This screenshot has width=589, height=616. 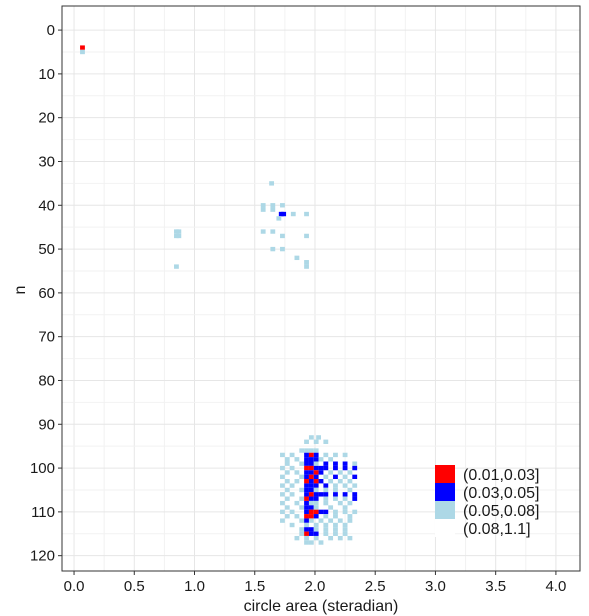 What do you see at coordinates (51, 30) in the screenshot?
I see `y-tick-label: 0` at bounding box center [51, 30].